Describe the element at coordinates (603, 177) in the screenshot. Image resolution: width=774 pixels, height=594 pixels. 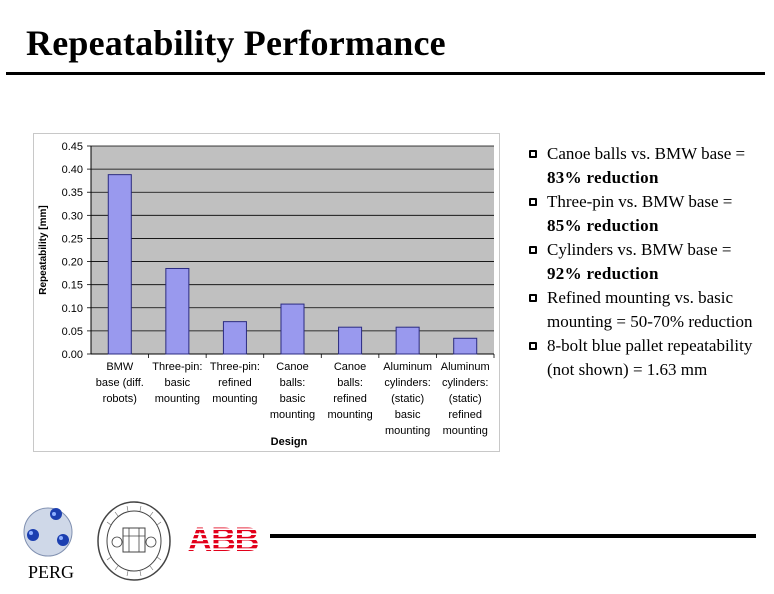
I see `bullet-emphasis: 83% reduction` at that location.